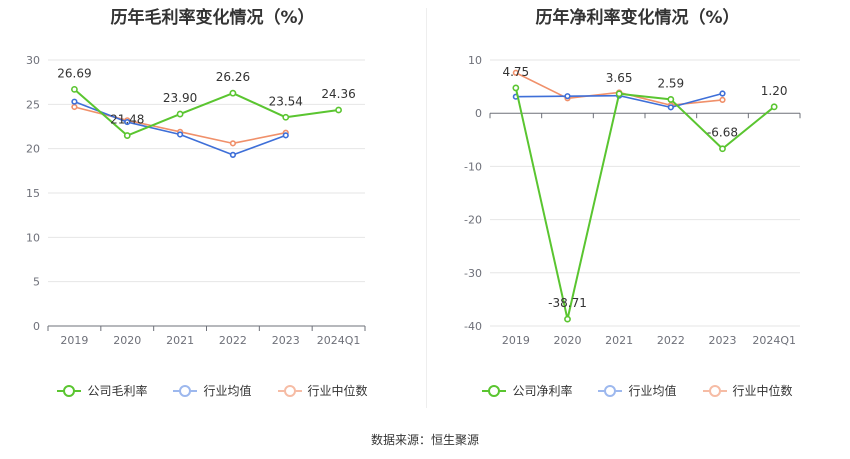  I want to click on data-label: 26.26, so click(233, 77).